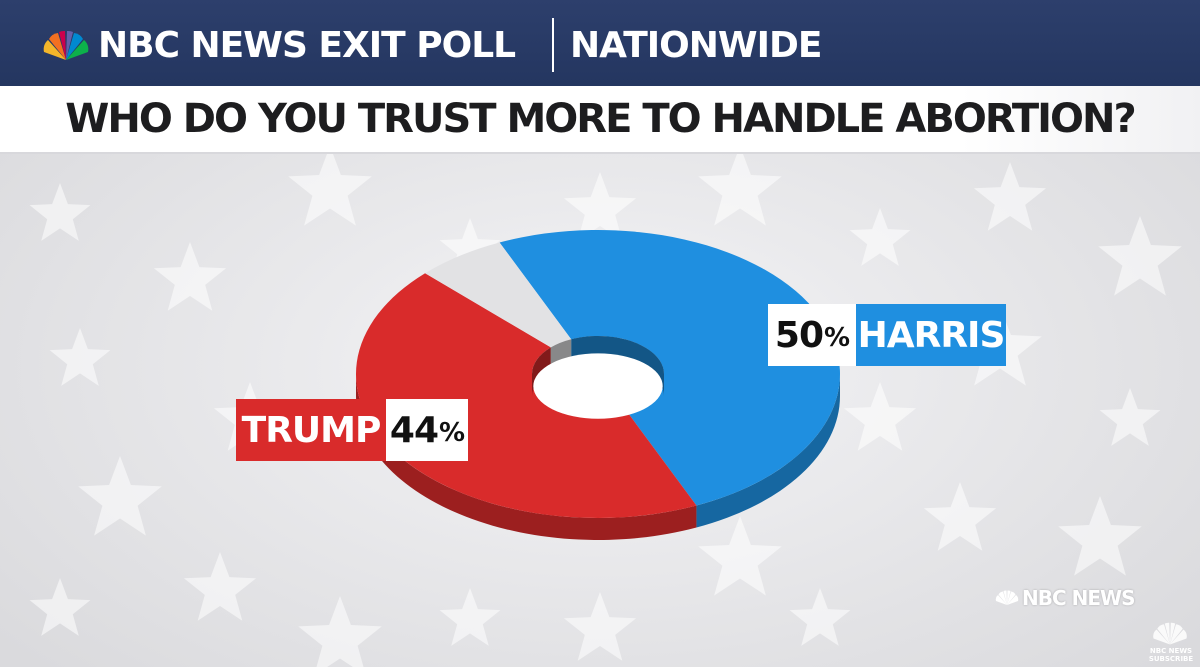 Image resolution: width=1200 pixels, height=667 pixels. I want to click on harris-value-box: 50%, so click(812, 335).